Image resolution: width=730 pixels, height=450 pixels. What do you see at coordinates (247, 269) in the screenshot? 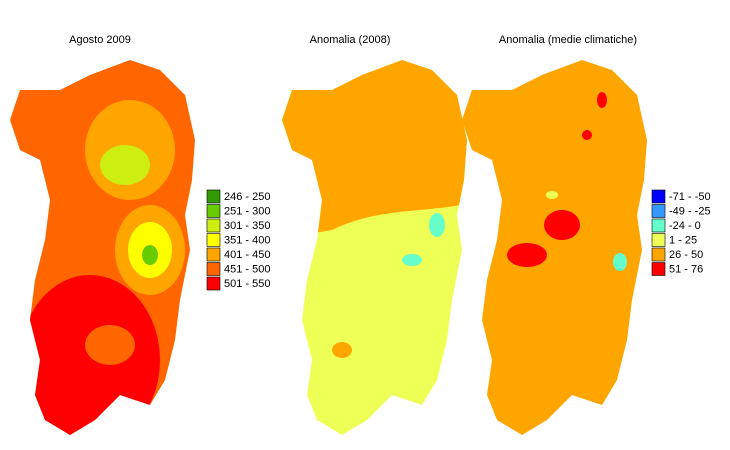
I see `legend-label: 451 - 500` at bounding box center [247, 269].